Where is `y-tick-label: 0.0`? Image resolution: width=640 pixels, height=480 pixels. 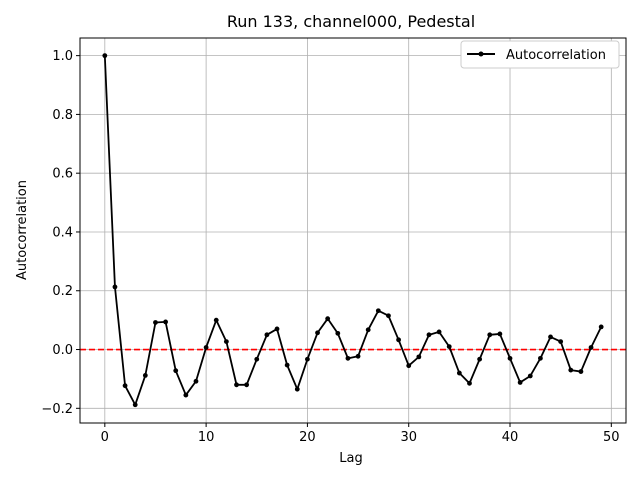 y-tick-label: 0.0 is located at coordinates (62, 350).